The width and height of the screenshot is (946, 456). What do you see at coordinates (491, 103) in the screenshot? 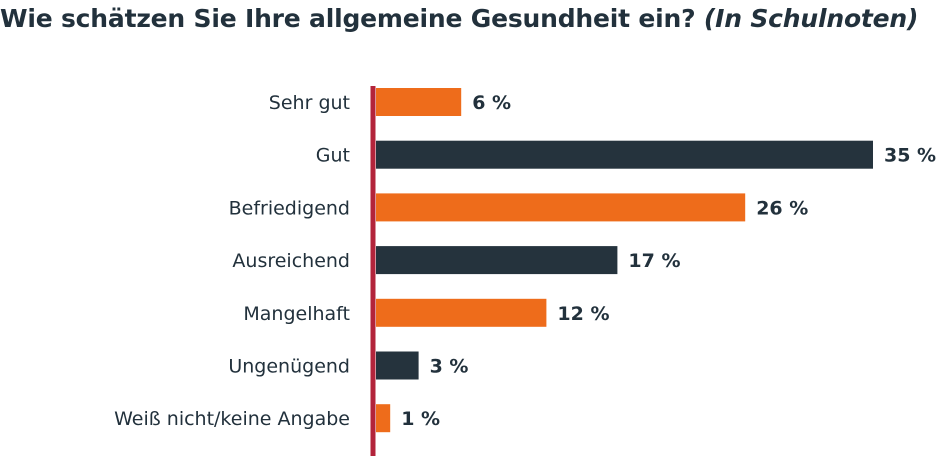
I see `value-label: 6 %` at bounding box center [491, 103].